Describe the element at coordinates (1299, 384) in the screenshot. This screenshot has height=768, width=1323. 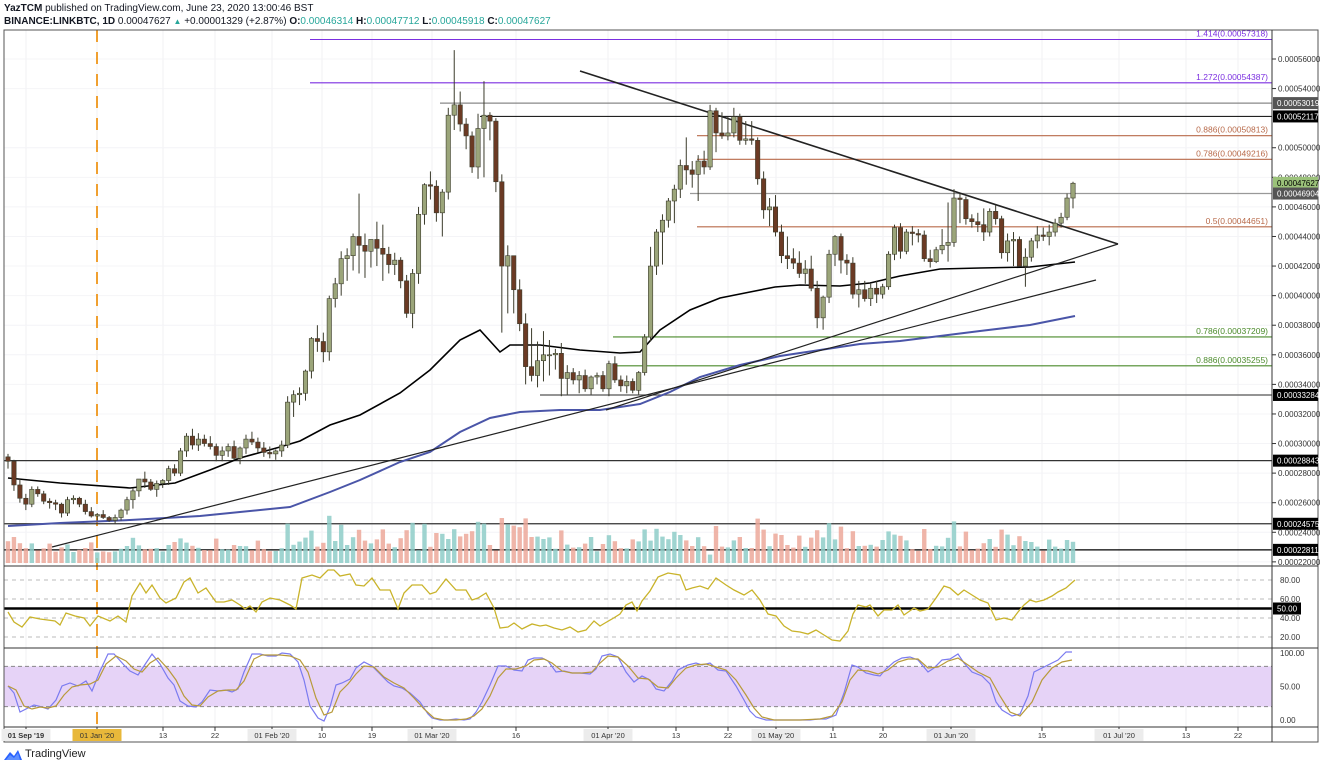
I see `price-tick-label: 0.00034000` at that location.